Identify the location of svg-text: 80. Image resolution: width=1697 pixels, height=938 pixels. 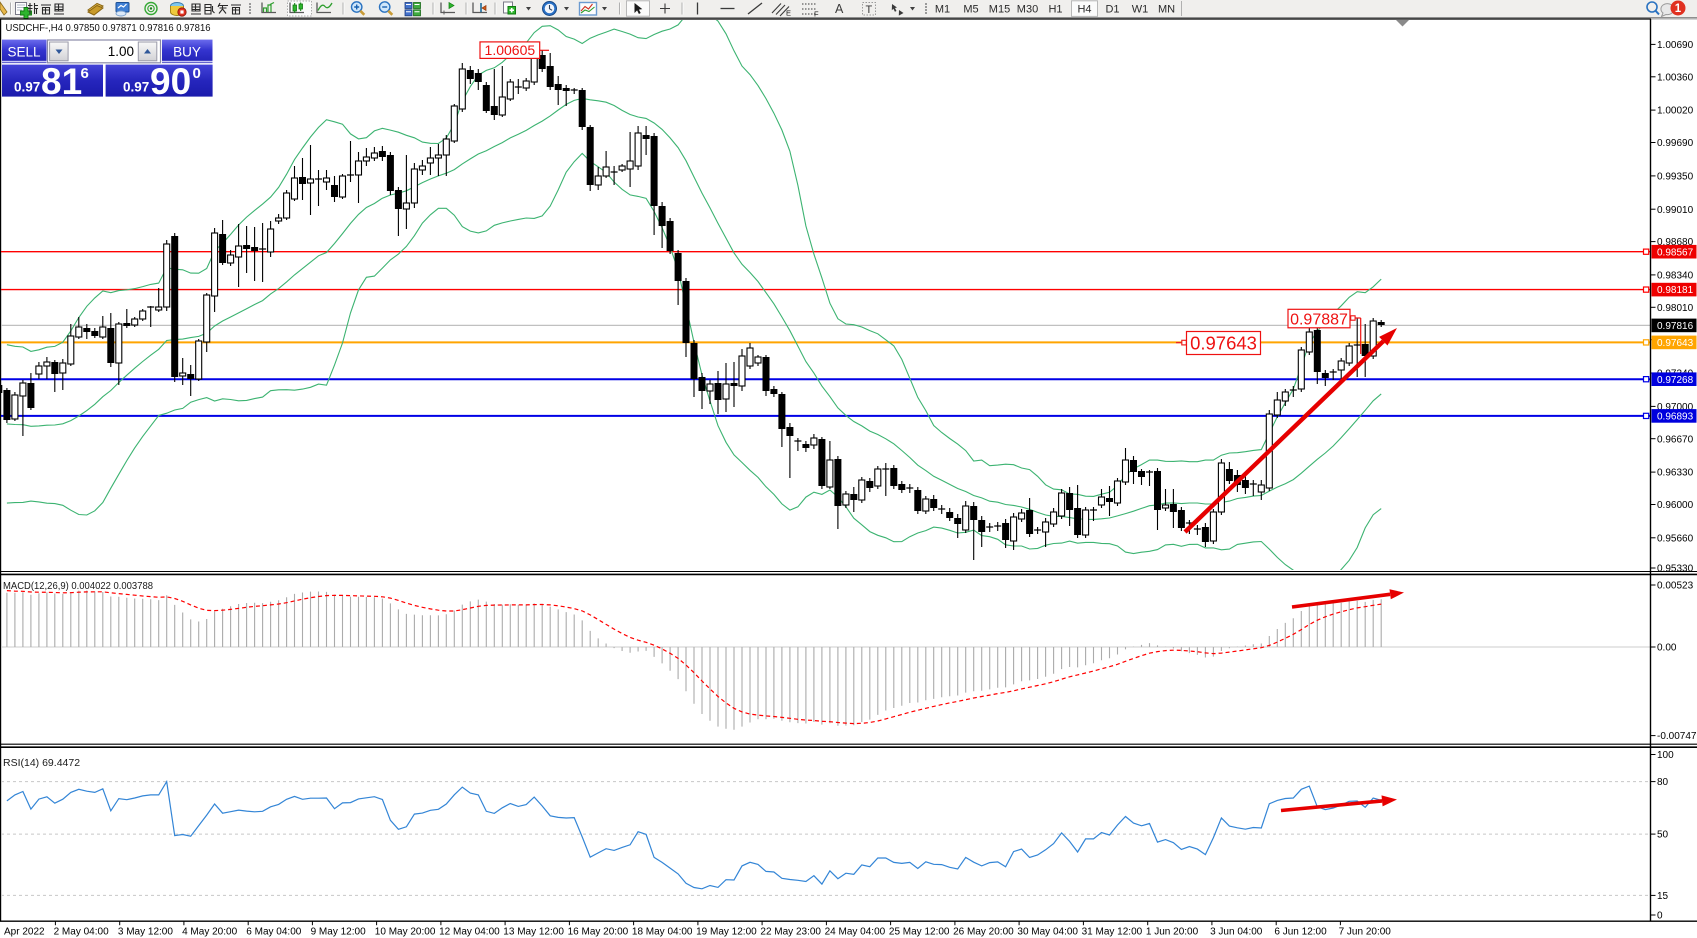
(1663, 782).